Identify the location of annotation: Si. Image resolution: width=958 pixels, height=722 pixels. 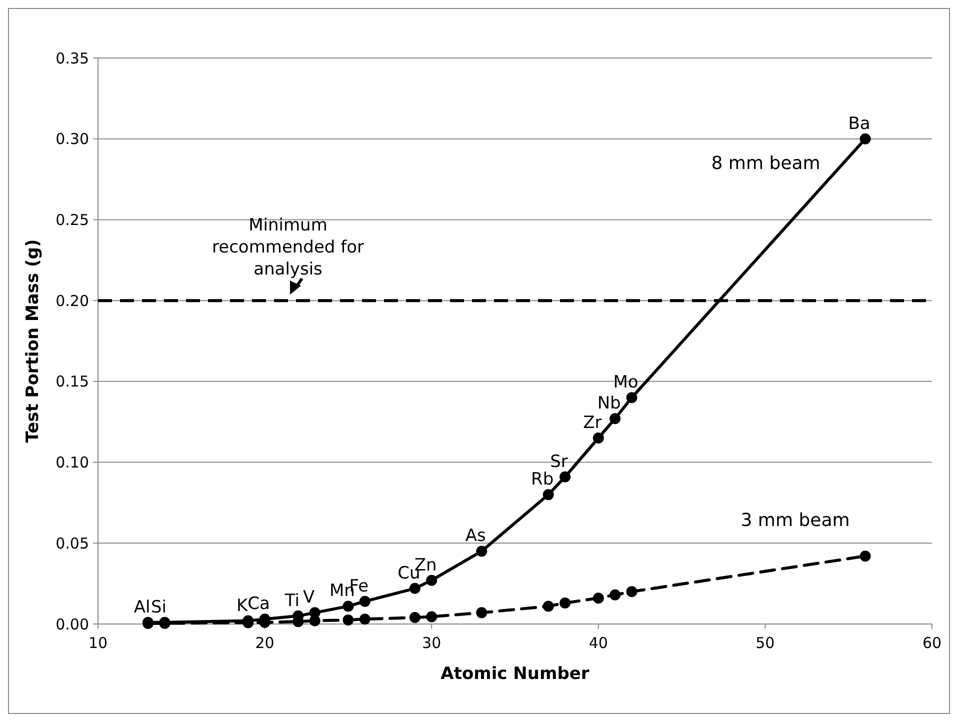
(158, 607).